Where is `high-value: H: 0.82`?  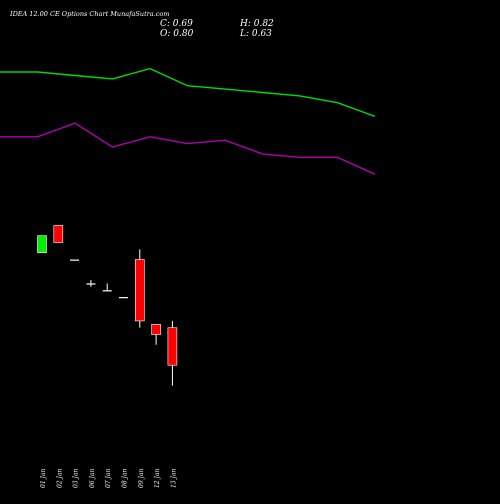
high-value: H: 0.82 is located at coordinates (257, 24).